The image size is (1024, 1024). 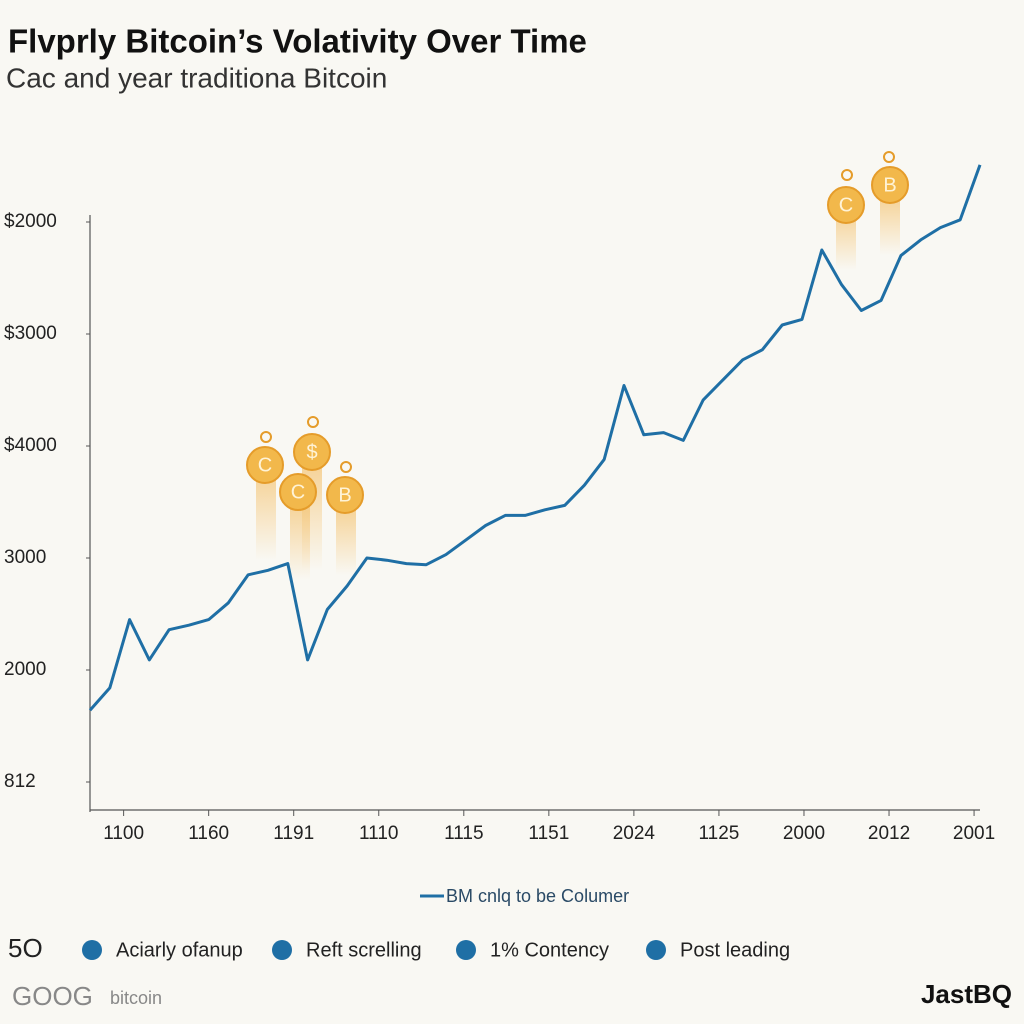 What do you see at coordinates (364, 950) in the screenshot?
I see `legend-item: Reft screlling` at bounding box center [364, 950].